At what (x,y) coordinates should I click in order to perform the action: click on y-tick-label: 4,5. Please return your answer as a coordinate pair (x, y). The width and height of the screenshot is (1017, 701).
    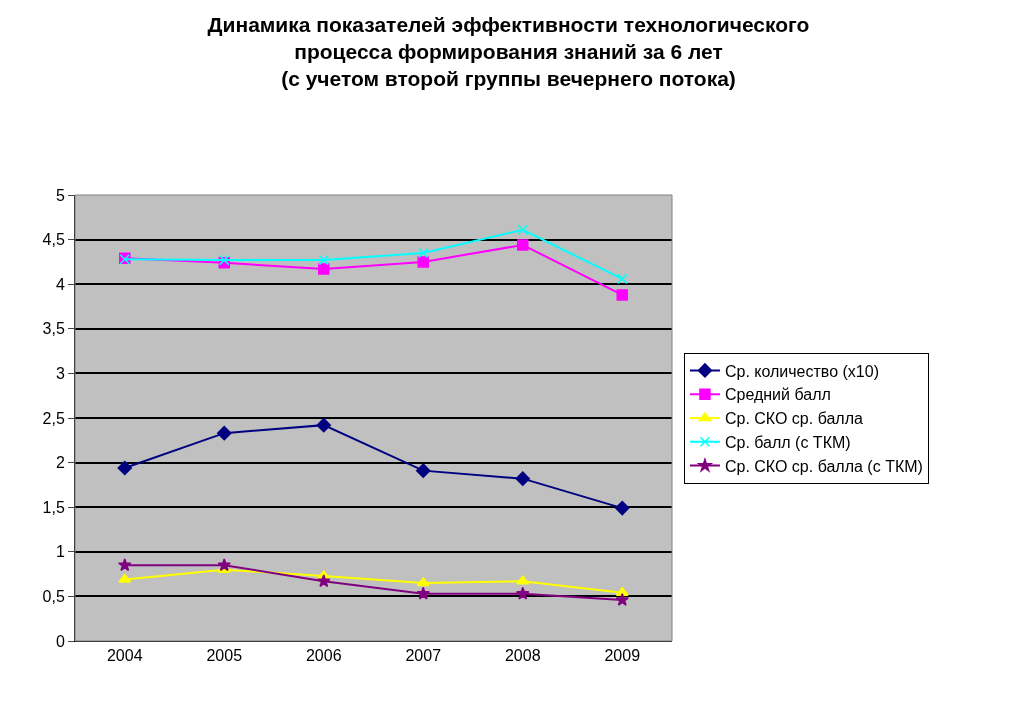
    Looking at the image, I should click on (53, 240).